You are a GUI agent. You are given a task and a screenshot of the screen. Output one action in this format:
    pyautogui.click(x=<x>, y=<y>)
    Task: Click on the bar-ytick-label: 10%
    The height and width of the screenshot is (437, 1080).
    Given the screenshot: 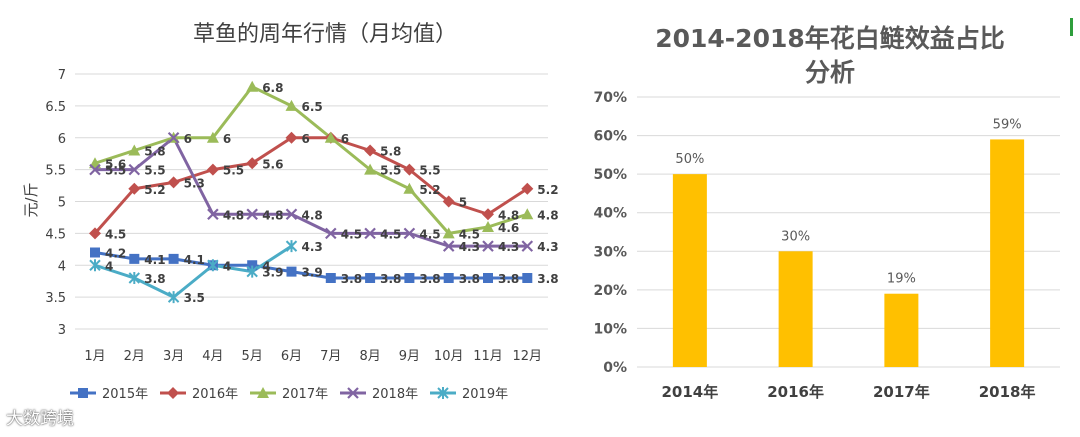 What is the action you would take?
    pyautogui.click(x=610, y=329)
    